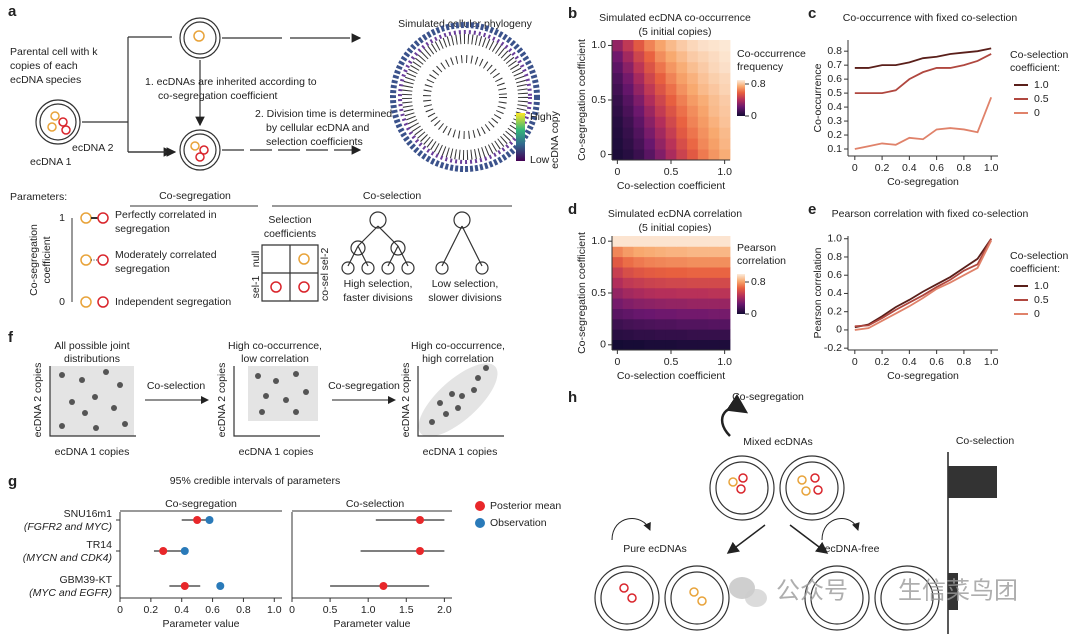 The height and width of the screenshot is (634, 1080). What do you see at coordinates (1035, 68) in the screenshot?
I see `legend-title: coefficient:` at bounding box center [1035, 68].